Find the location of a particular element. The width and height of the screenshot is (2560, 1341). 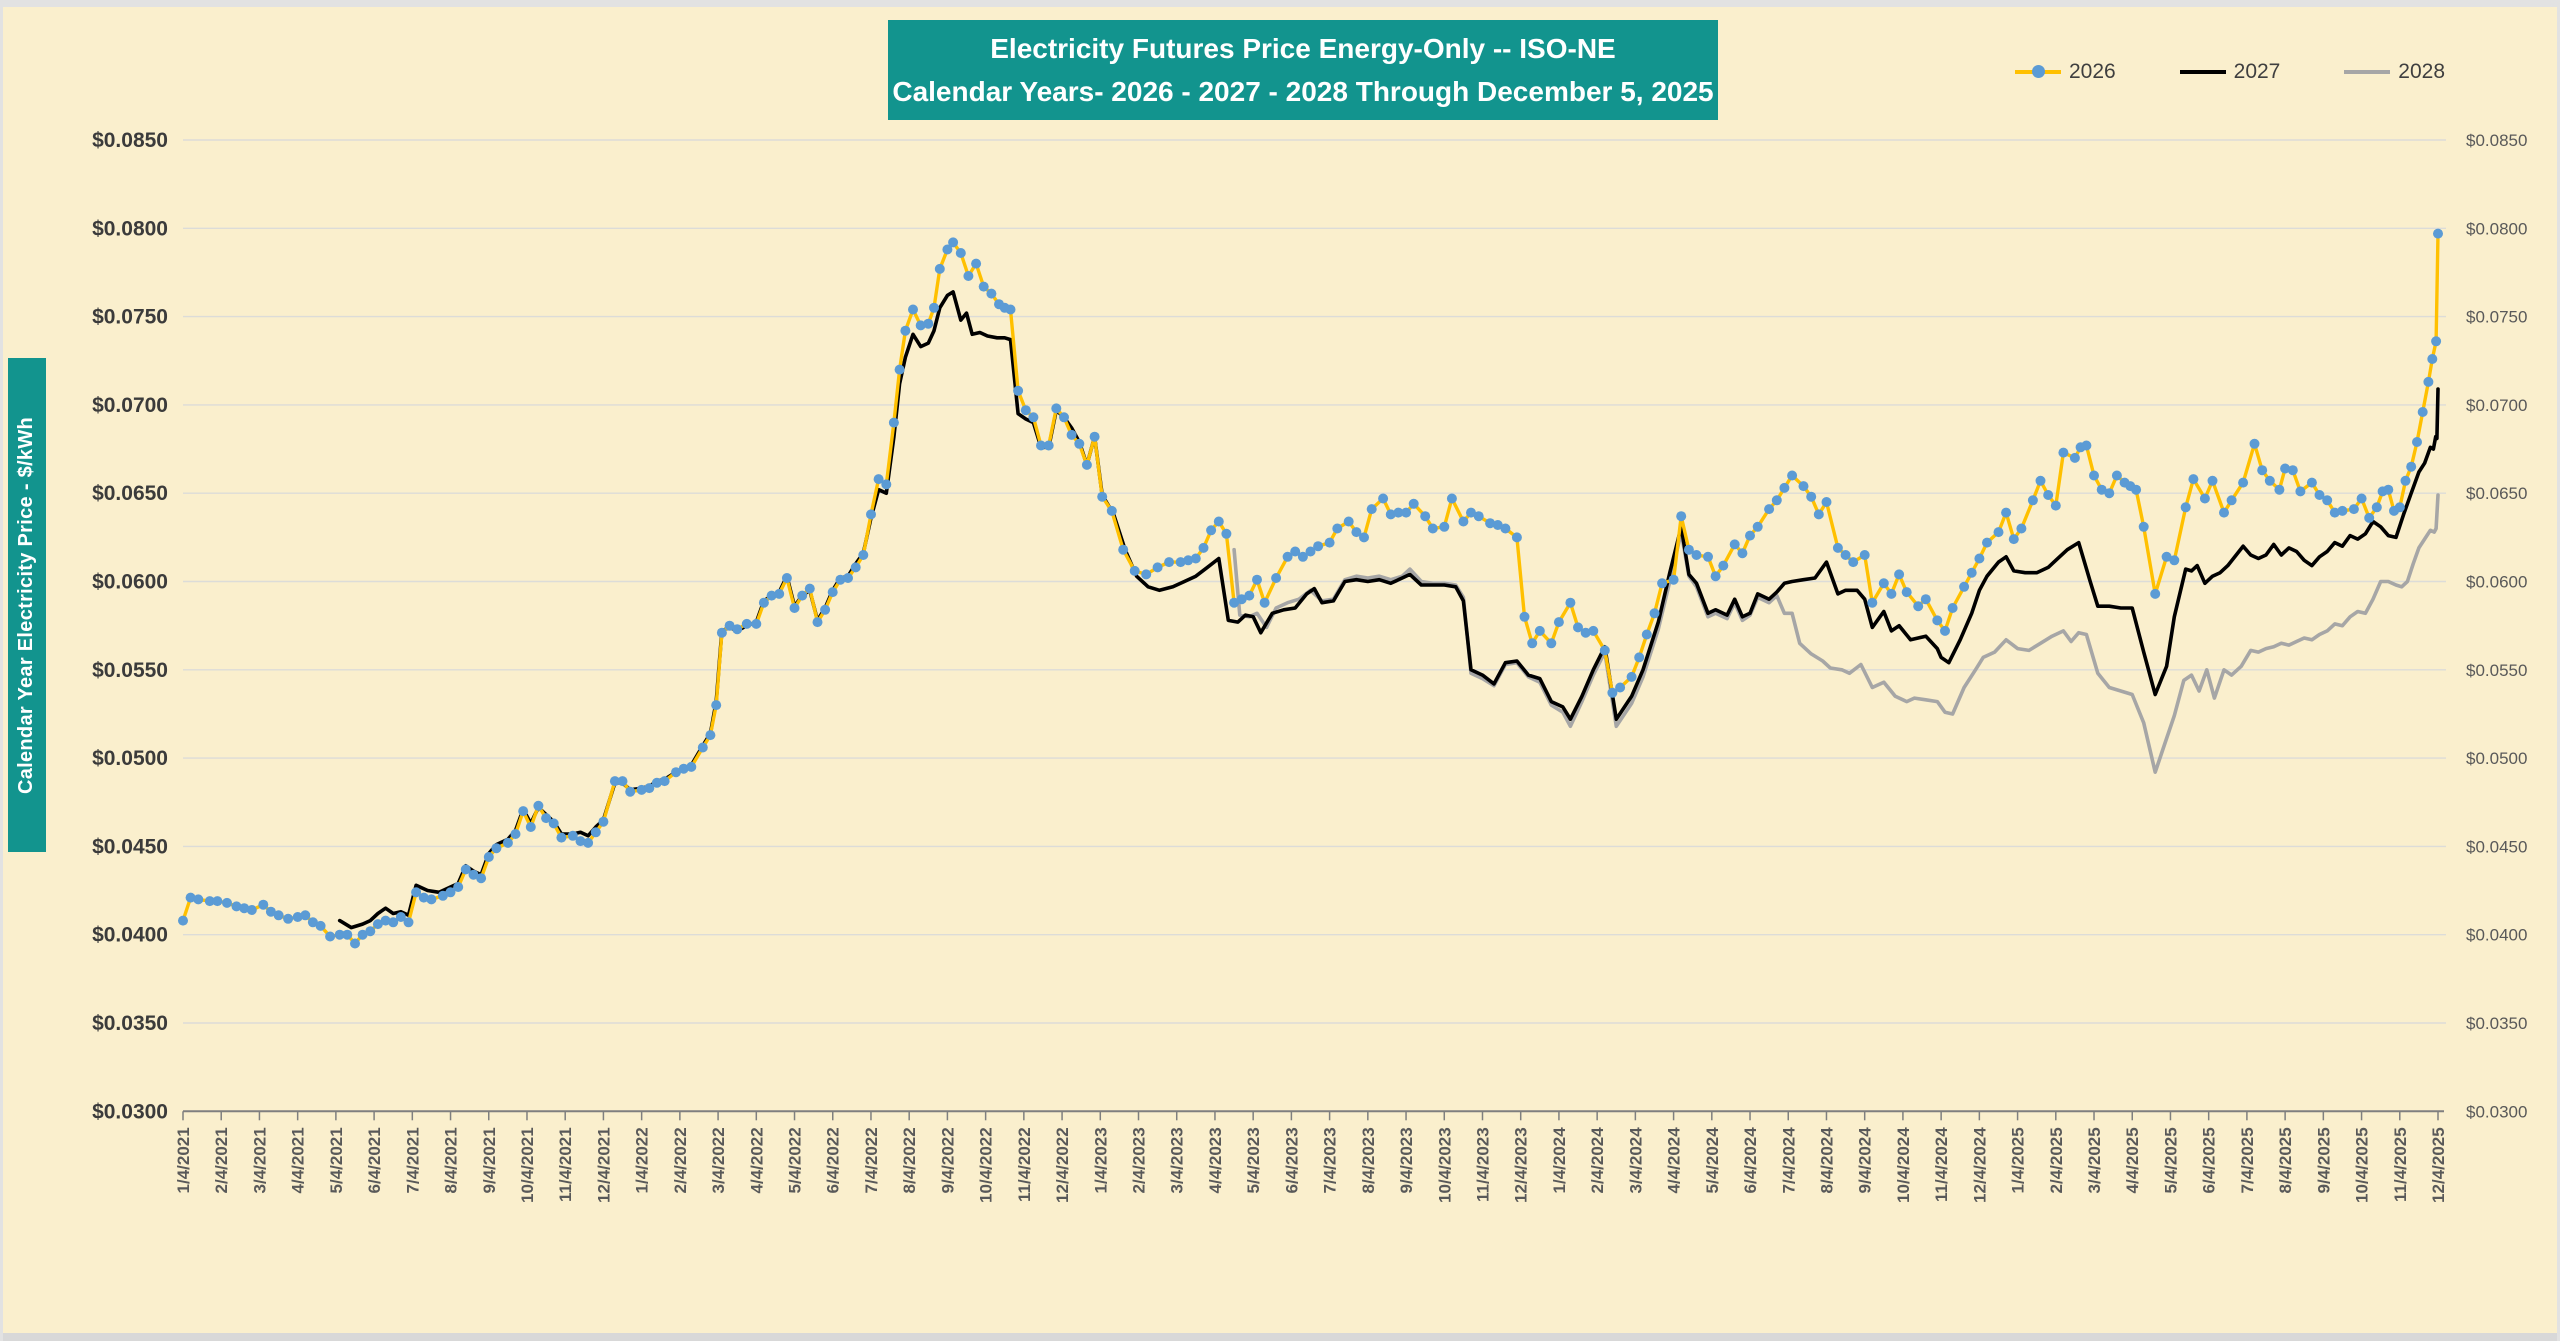

x-tick-label: 1/4/2021 is located at coordinates (183, 1160).